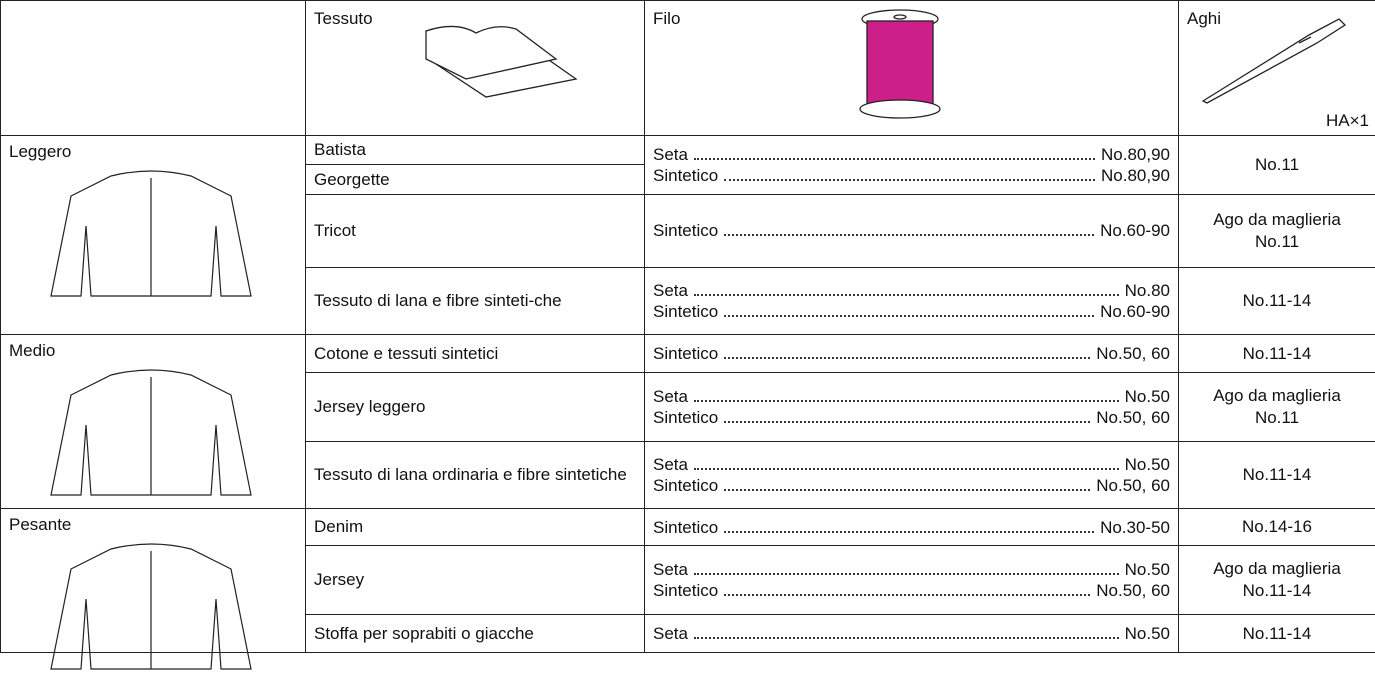 Image resolution: width=1375 pixels, height=679 pixels. I want to click on header-cell: Filo, so click(912, 68).